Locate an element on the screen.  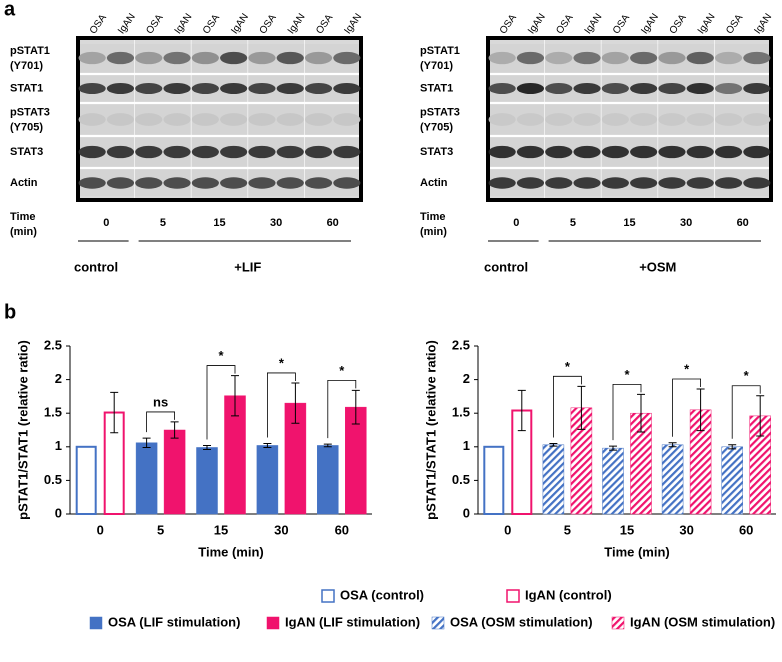
row-label: STAT1 is located at coordinates (26, 88).